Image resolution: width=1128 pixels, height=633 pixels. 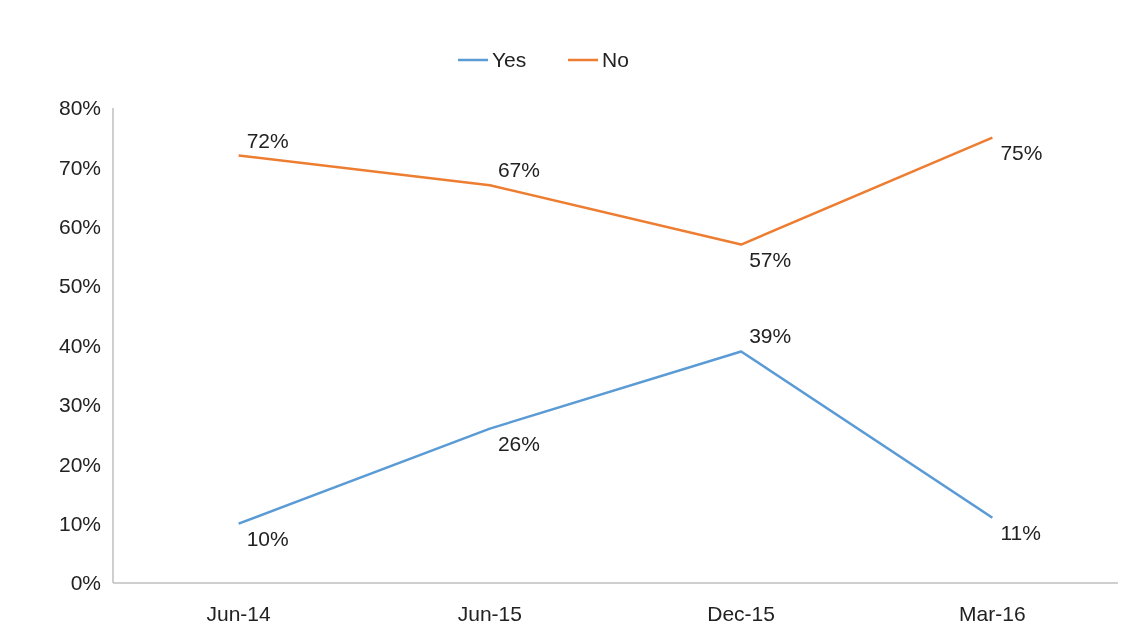 What do you see at coordinates (1020, 532) in the screenshot?
I see `data-label: 11%` at bounding box center [1020, 532].